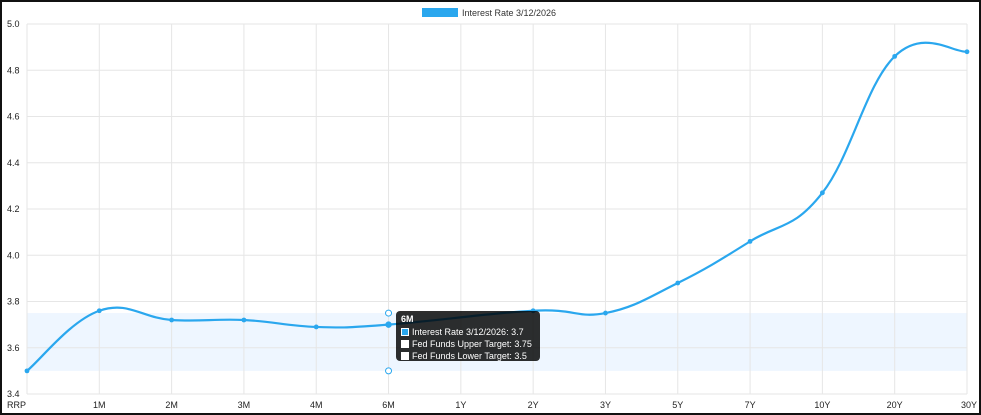 This screenshot has width=981, height=415. I want to click on x-tick-label-4m: 4M, so click(316, 405).